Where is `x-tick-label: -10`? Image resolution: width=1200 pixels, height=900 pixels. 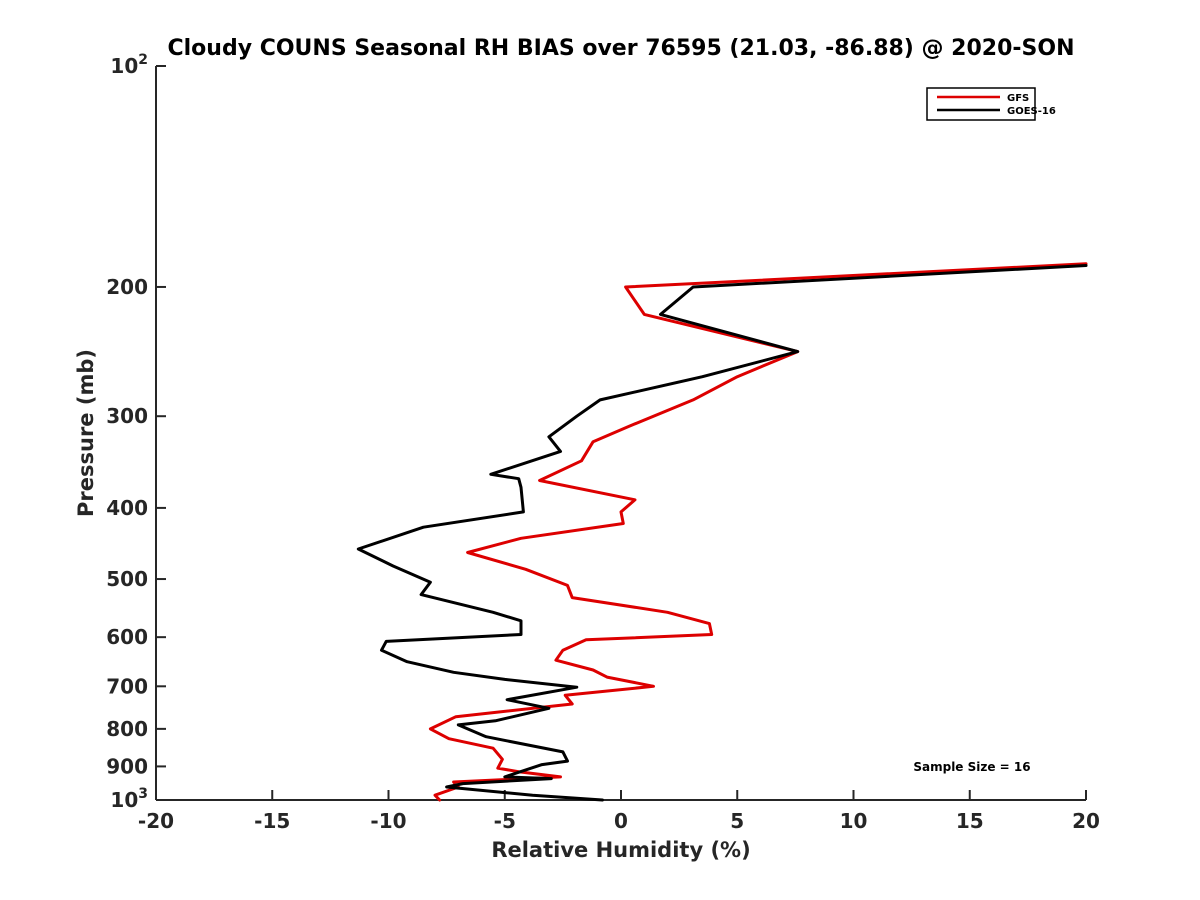 x-tick-label: -10 is located at coordinates (388, 821).